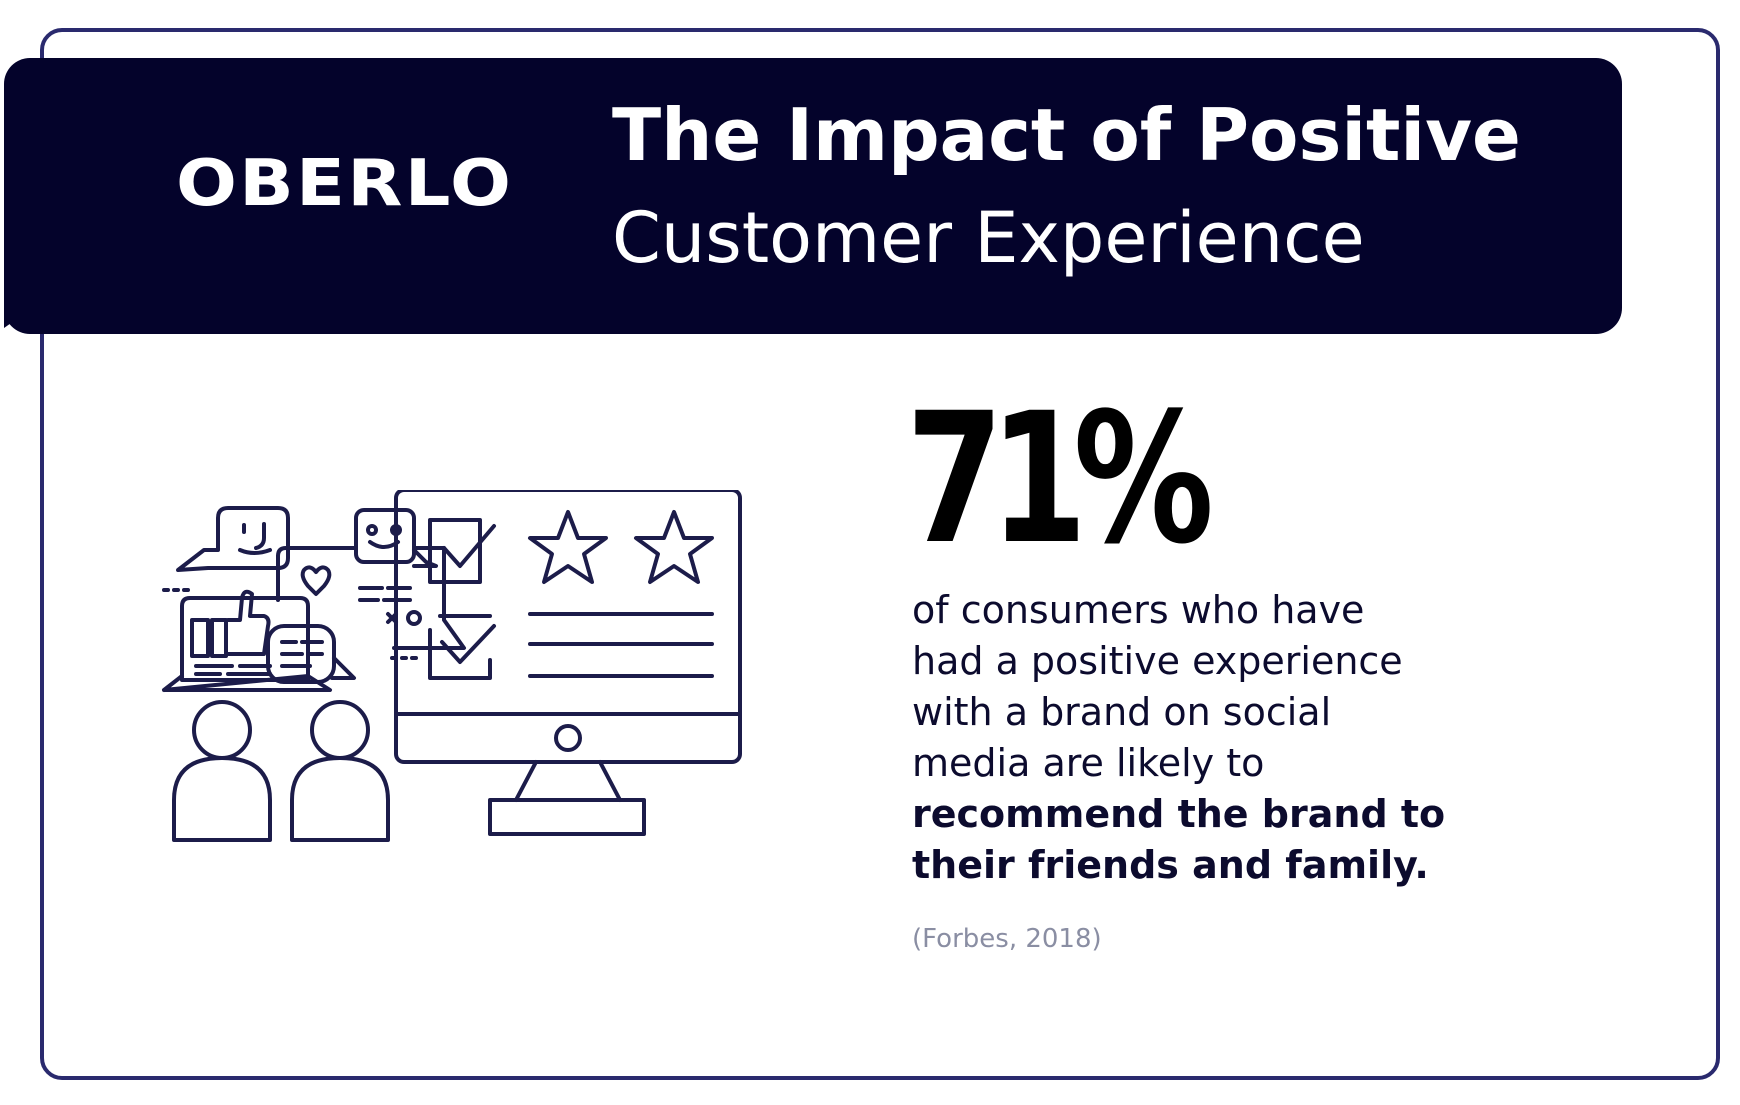  What do you see at coordinates (247, 640) in the screenshot?
I see `laptop-thumbs-up-icon` at bounding box center [247, 640].